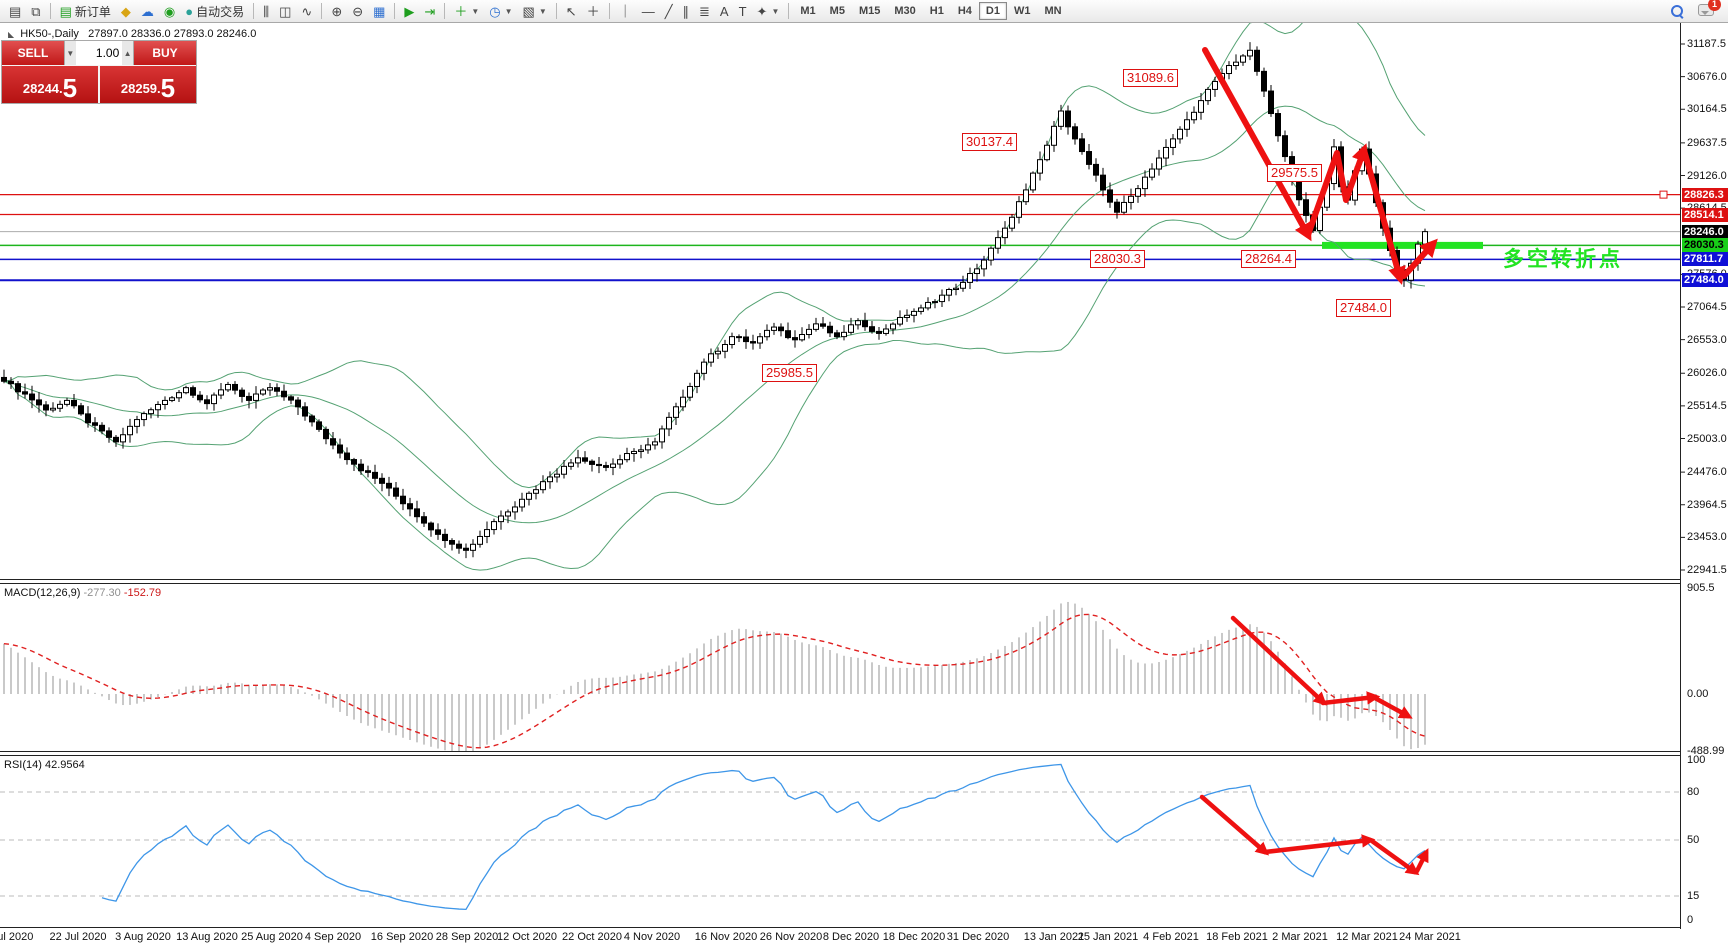 The height and width of the screenshot is (943, 1728). I want to click on pane-separator-rsi, so click(840, 753).